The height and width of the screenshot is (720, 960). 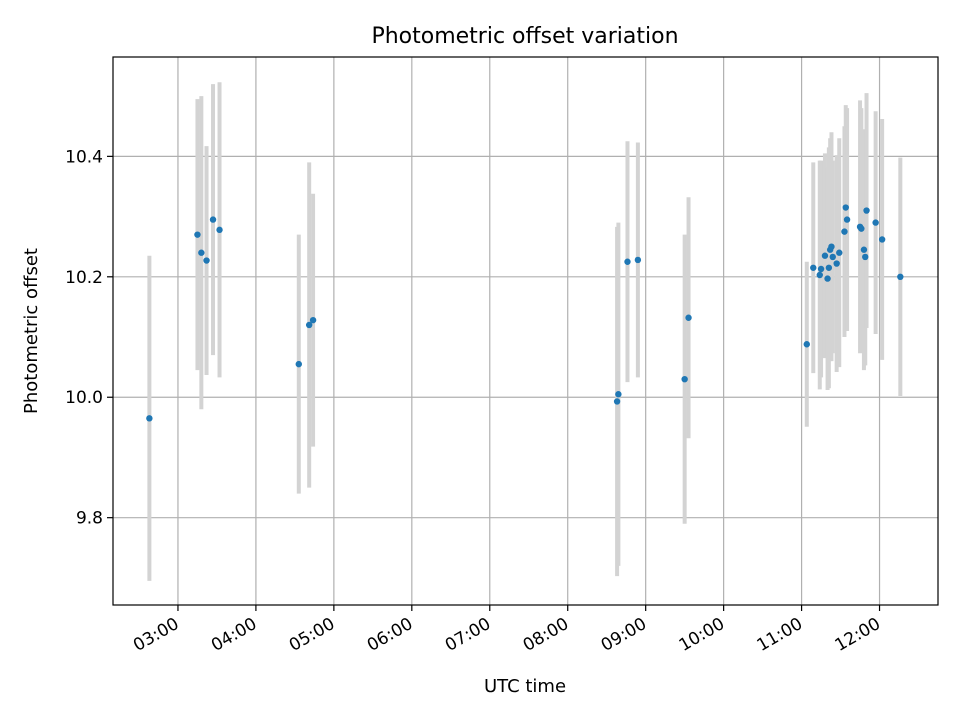 What do you see at coordinates (89, 519) in the screenshot?
I see `y-tick-label: 9.8` at bounding box center [89, 519].